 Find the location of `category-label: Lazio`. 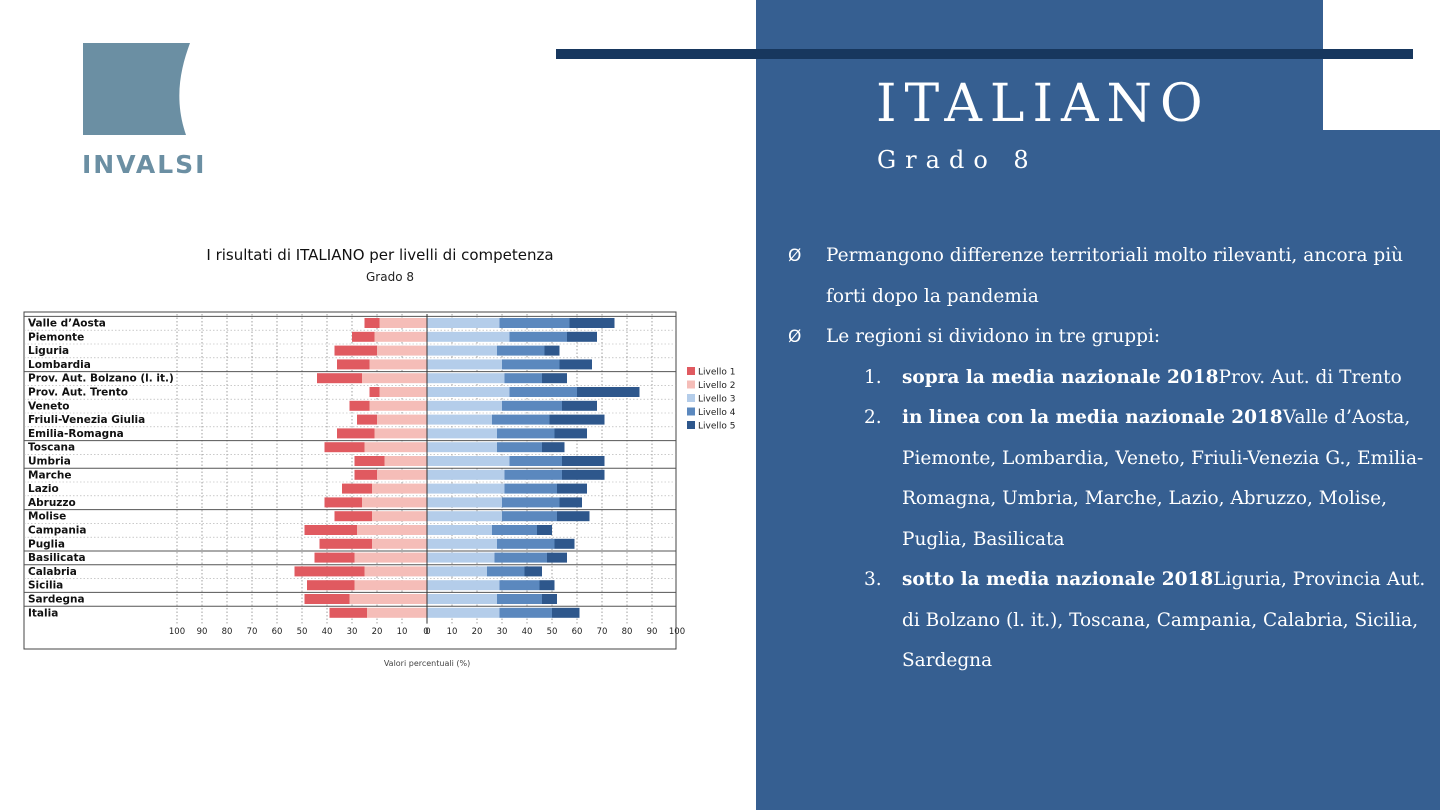

category-label: Lazio is located at coordinates (43, 489).